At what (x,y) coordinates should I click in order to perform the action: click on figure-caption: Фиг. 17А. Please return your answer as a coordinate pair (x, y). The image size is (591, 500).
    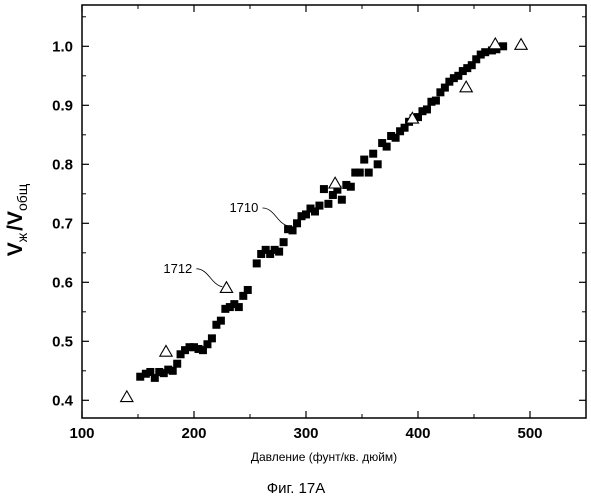
    Looking at the image, I should click on (296, 488).